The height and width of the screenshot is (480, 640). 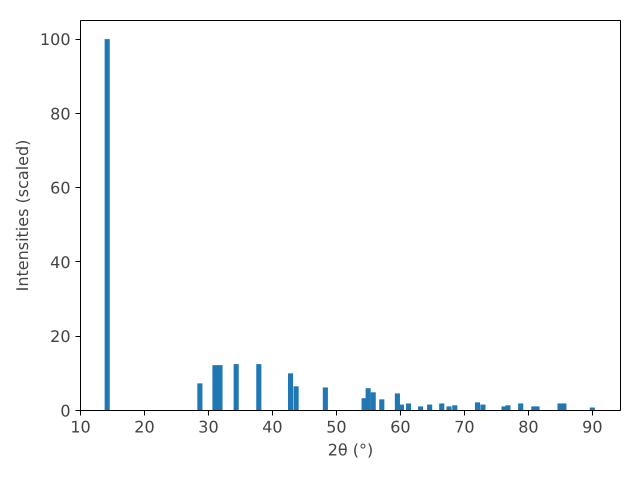 What do you see at coordinates (55, 40) in the screenshot?
I see `y-tick-label: 100` at bounding box center [55, 40].